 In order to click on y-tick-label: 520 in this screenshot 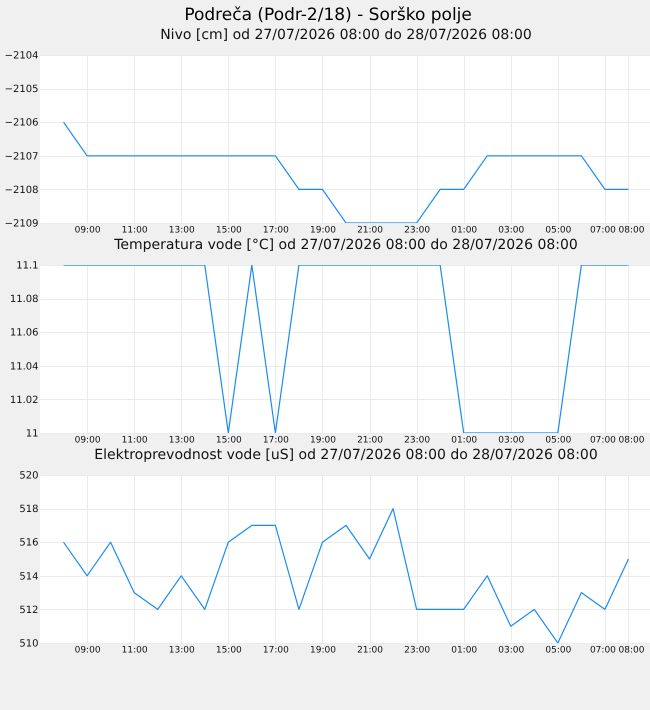, I will do `click(28, 476)`.